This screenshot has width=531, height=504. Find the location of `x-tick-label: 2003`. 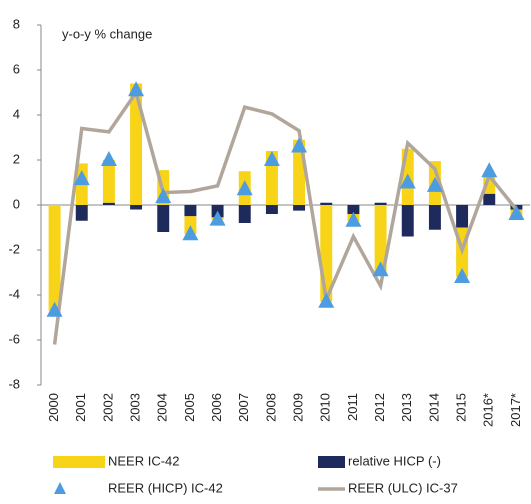

x-tick-label: 2003 is located at coordinates (135, 407).